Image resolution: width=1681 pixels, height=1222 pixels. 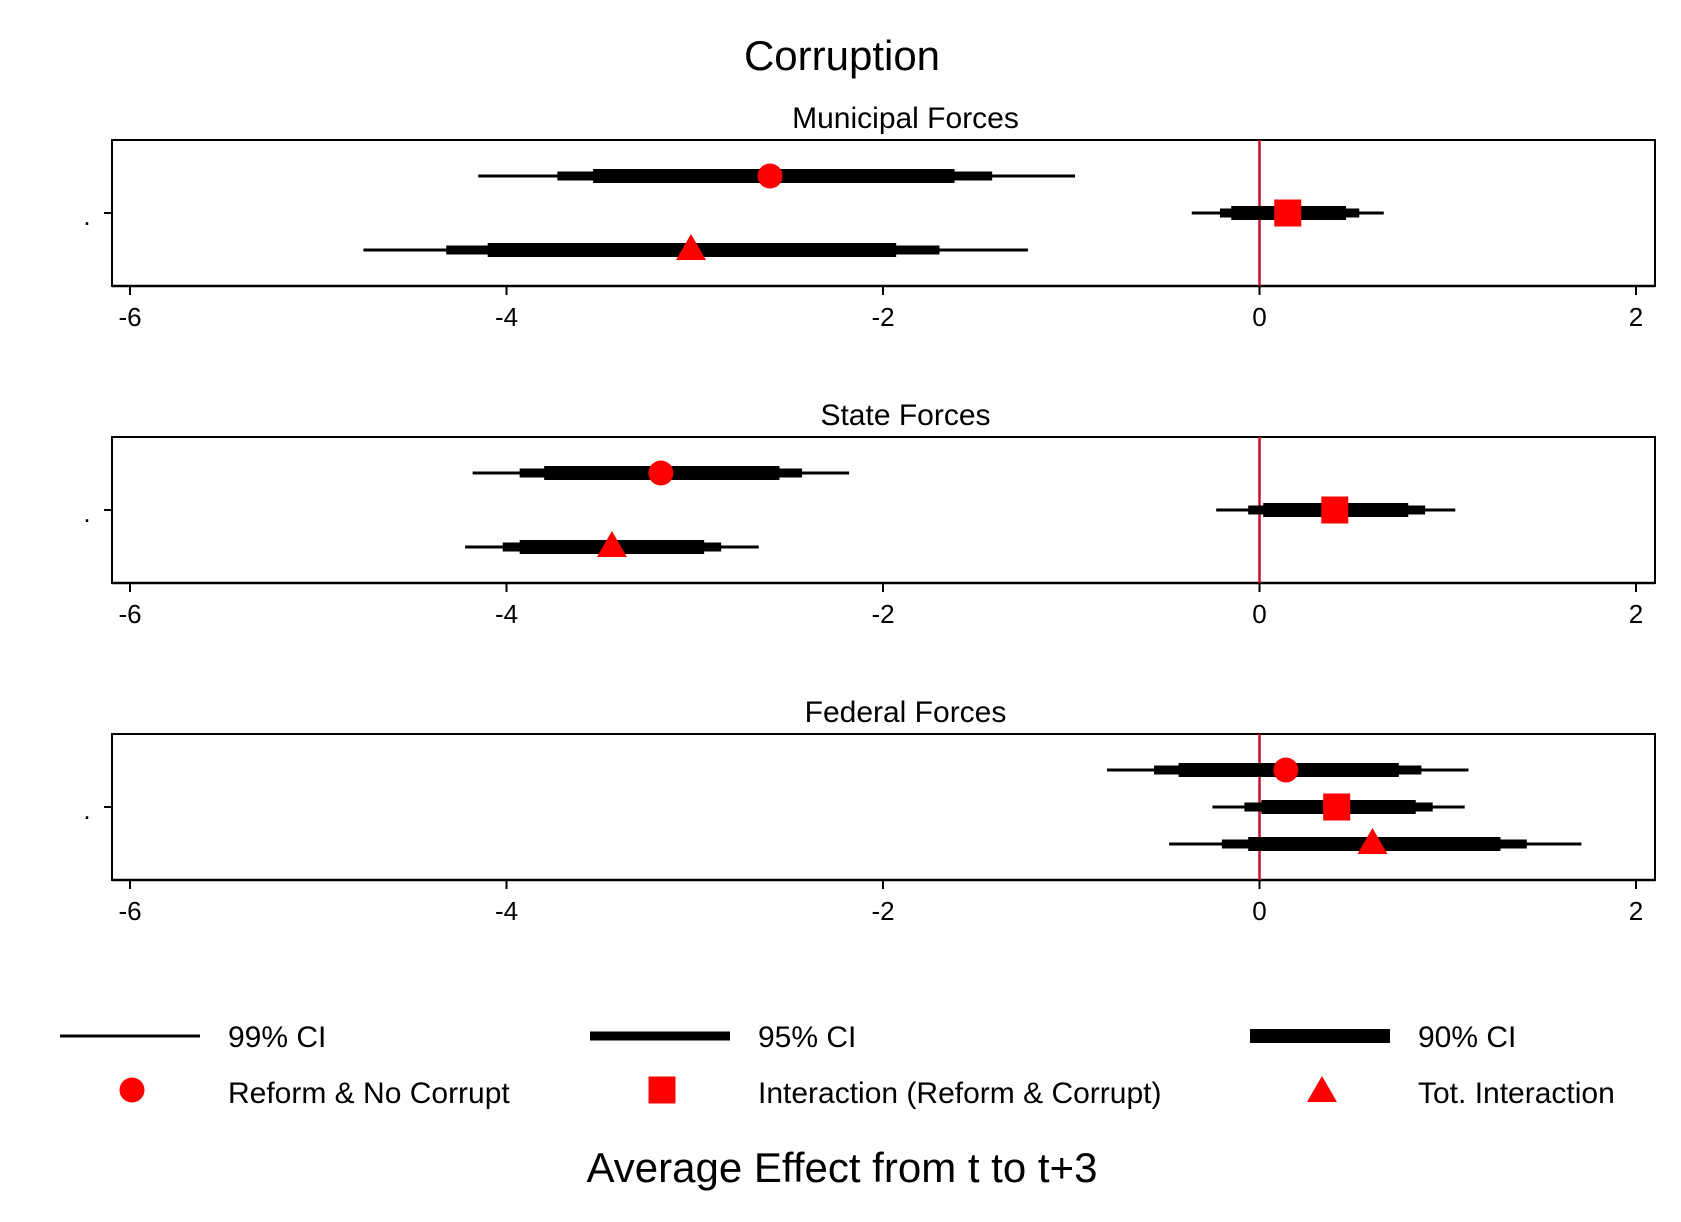 What do you see at coordinates (905, 118) in the screenshot?
I see `panel-title: Municipal Forces` at bounding box center [905, 118].